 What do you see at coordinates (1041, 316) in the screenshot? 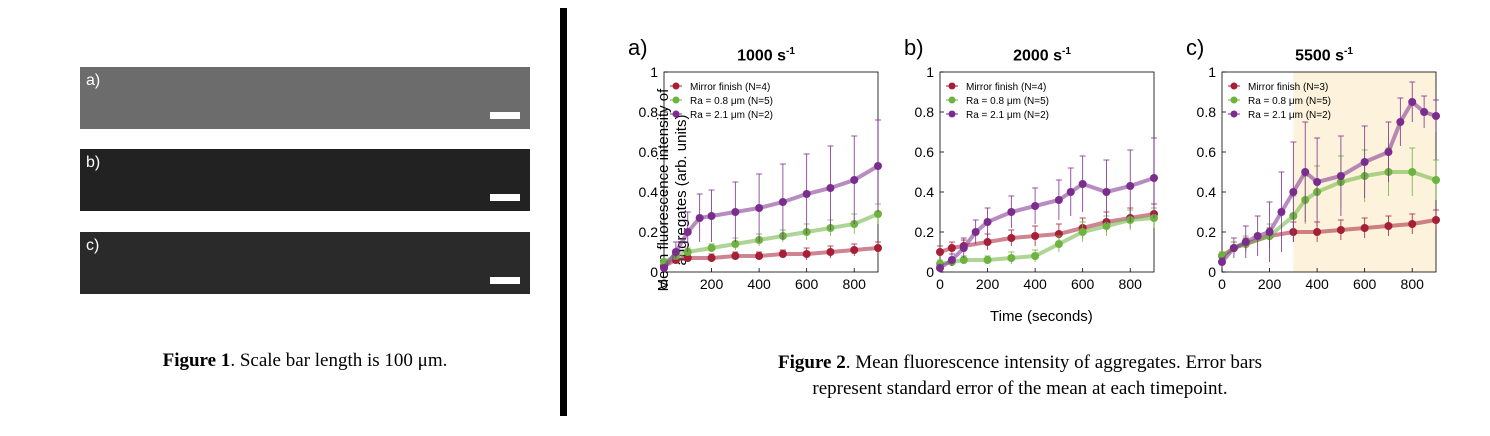
I see `x-axis-label: Time (seconds)` at bounding box center [1041, 316].